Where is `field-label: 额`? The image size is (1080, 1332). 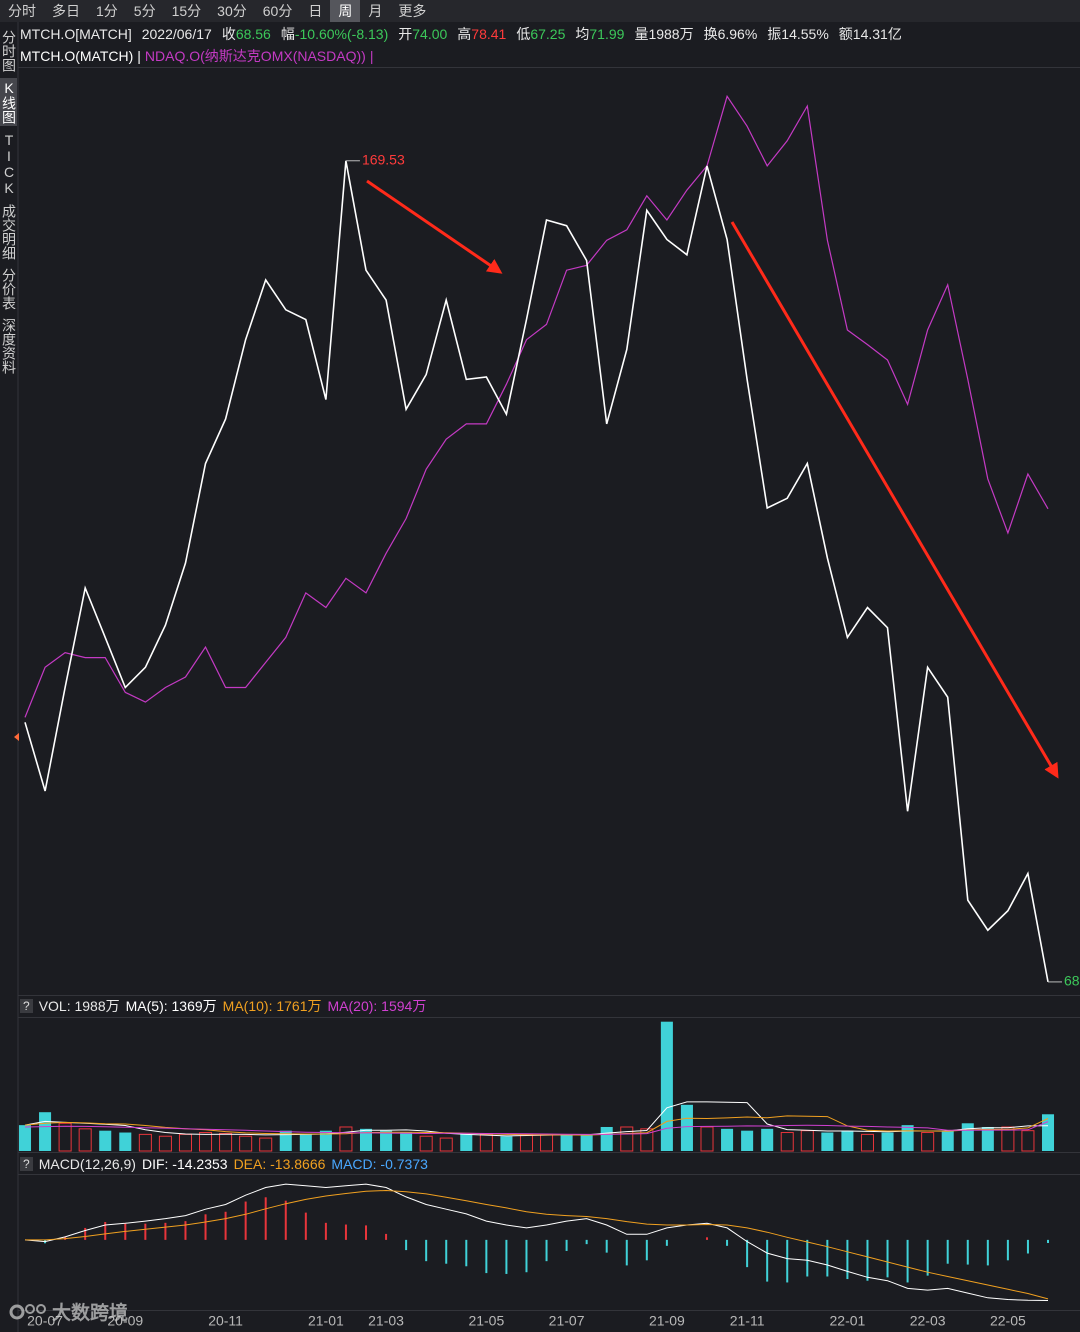
field-label: 额 is located at coordinates (845, 34).